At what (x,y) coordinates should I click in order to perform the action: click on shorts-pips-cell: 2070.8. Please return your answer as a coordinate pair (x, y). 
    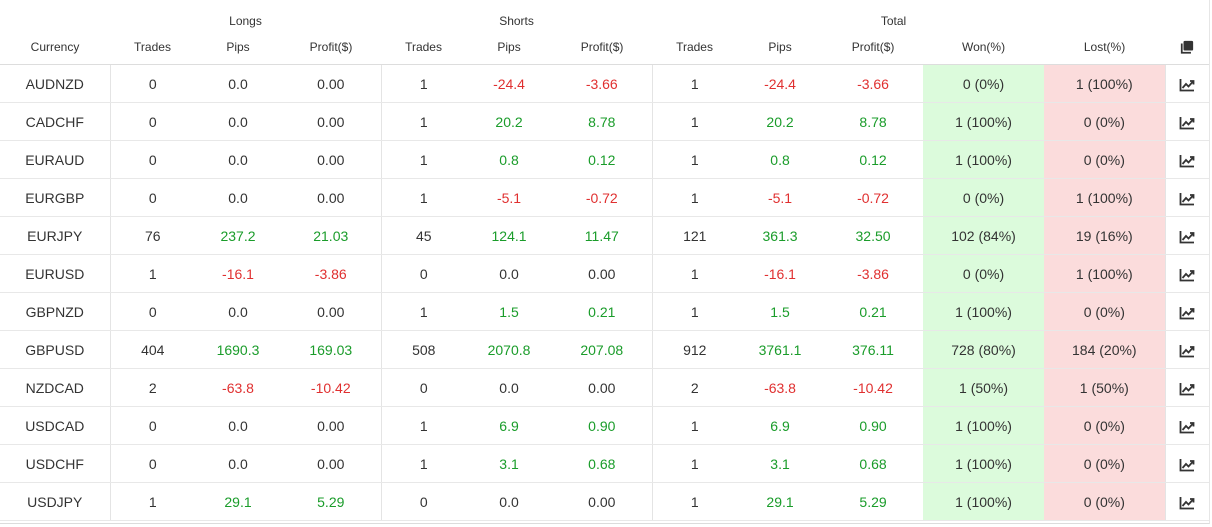
    Looking at the image, I should click on (509, 349).